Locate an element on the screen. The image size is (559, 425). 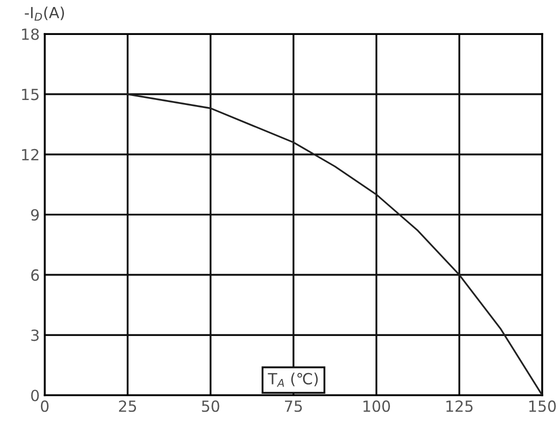
y-axis-title: -I$_{D}$(A) is located at coordinates (44, 13).